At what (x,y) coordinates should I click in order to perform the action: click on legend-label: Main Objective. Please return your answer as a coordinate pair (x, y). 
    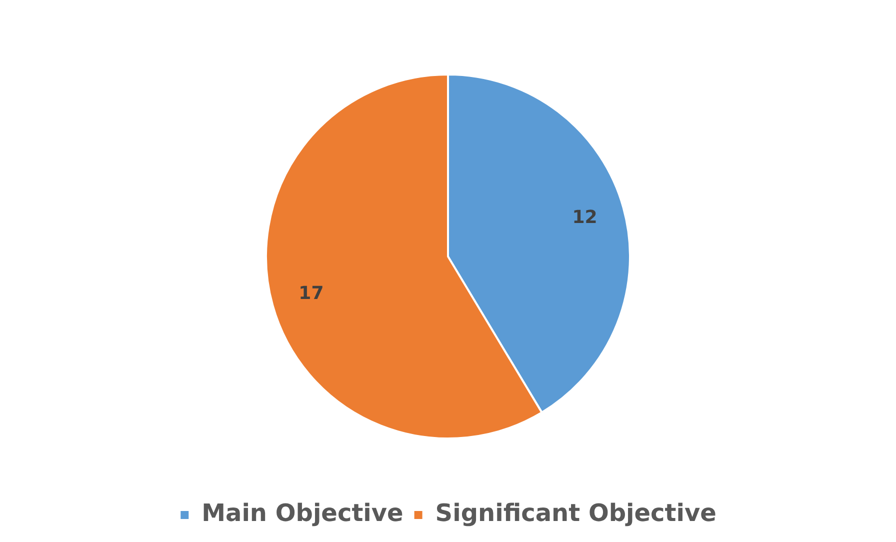
    Looking at the image, I should click on (303, 513).